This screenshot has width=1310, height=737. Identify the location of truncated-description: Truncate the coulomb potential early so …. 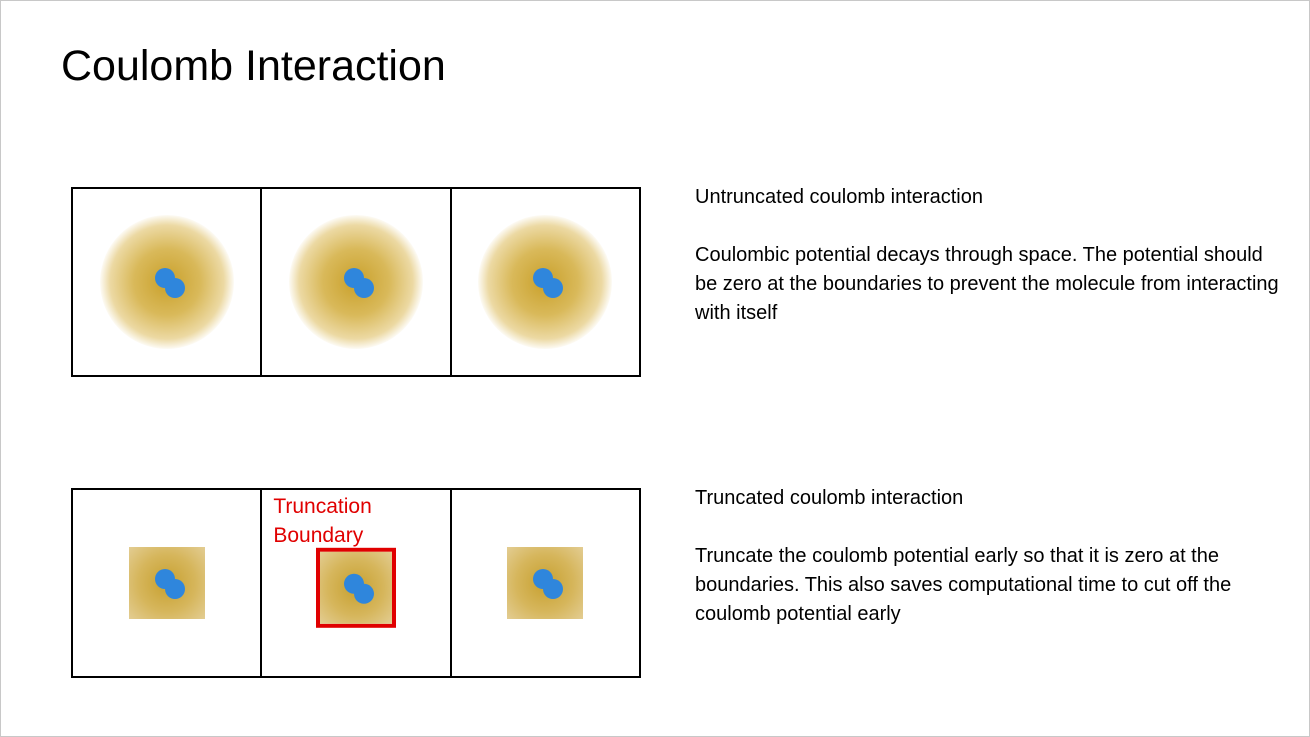
(963, 585).